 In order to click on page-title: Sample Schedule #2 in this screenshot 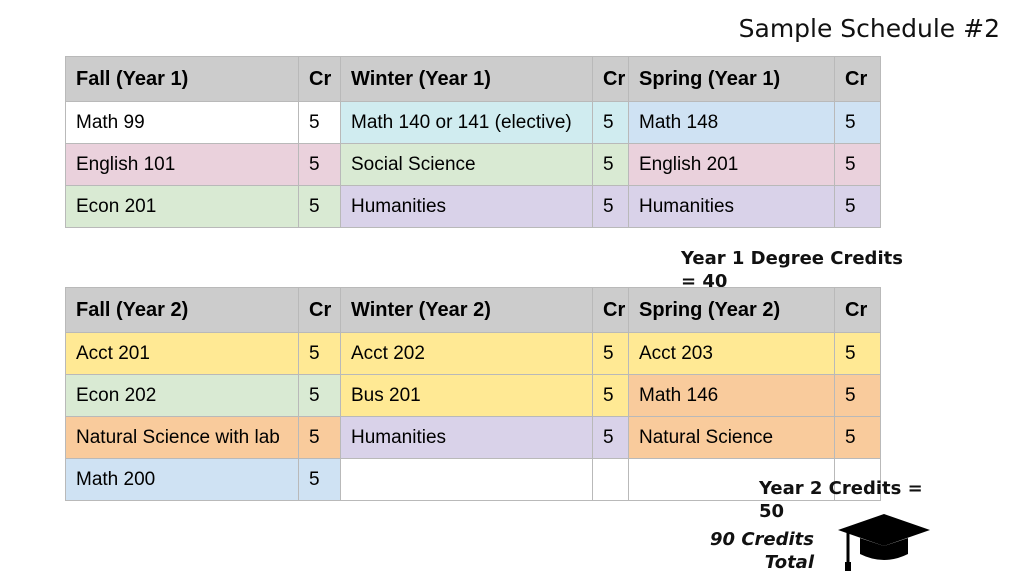, I will do `click(869, 28)`.